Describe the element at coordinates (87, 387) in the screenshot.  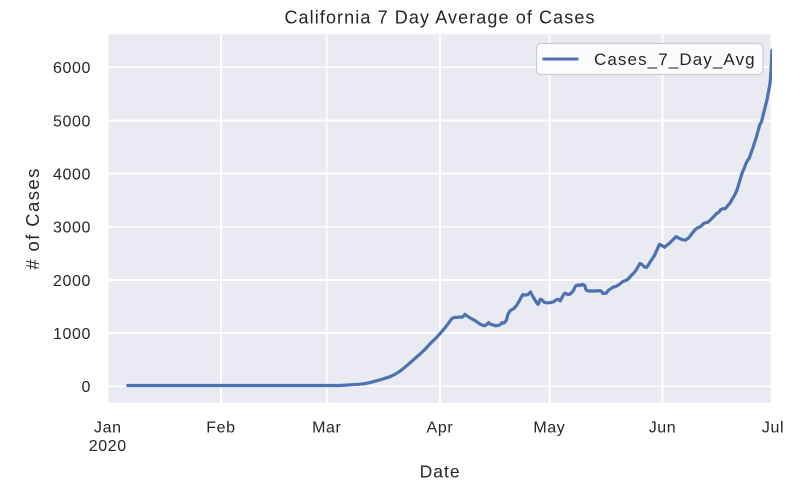
I see `svg-text: 0` at that location.